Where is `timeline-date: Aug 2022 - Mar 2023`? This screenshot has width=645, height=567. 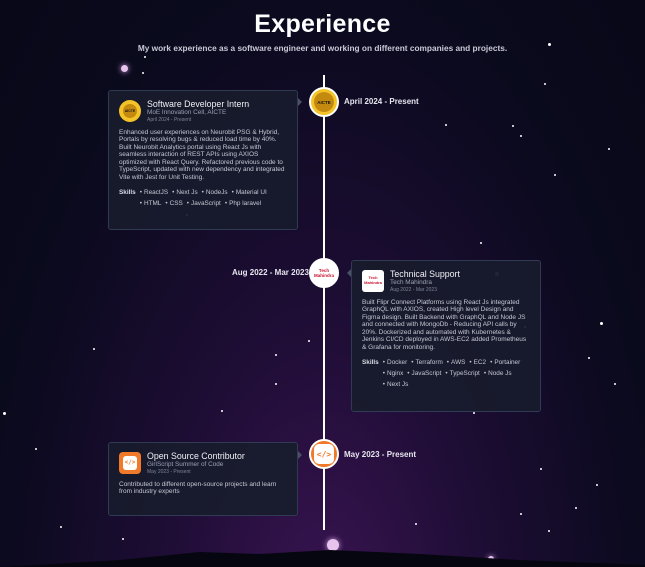
timeline-date: Aug 2022 - Mar 2023 is located at coordinates (270, 272).